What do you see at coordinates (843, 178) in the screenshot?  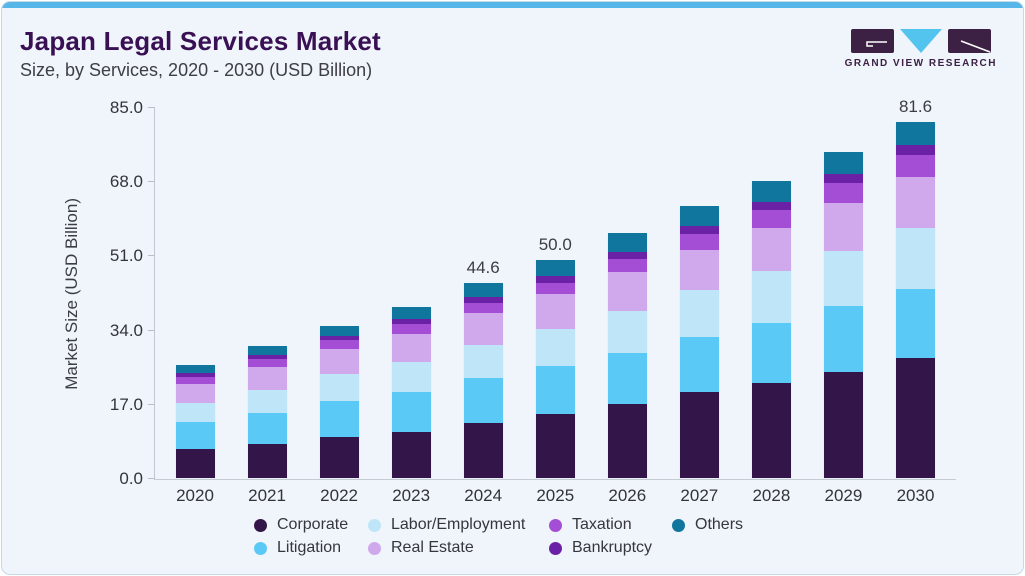 I see `bar-2029-segment-bankruptcy` at bounding box center [843, 178].